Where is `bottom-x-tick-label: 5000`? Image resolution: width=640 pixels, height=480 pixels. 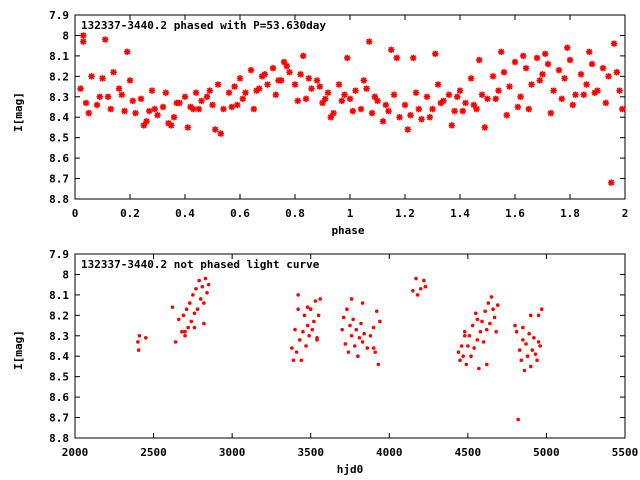
bottom-x-tick-label: 5000 is located at coordinates (546, 452).